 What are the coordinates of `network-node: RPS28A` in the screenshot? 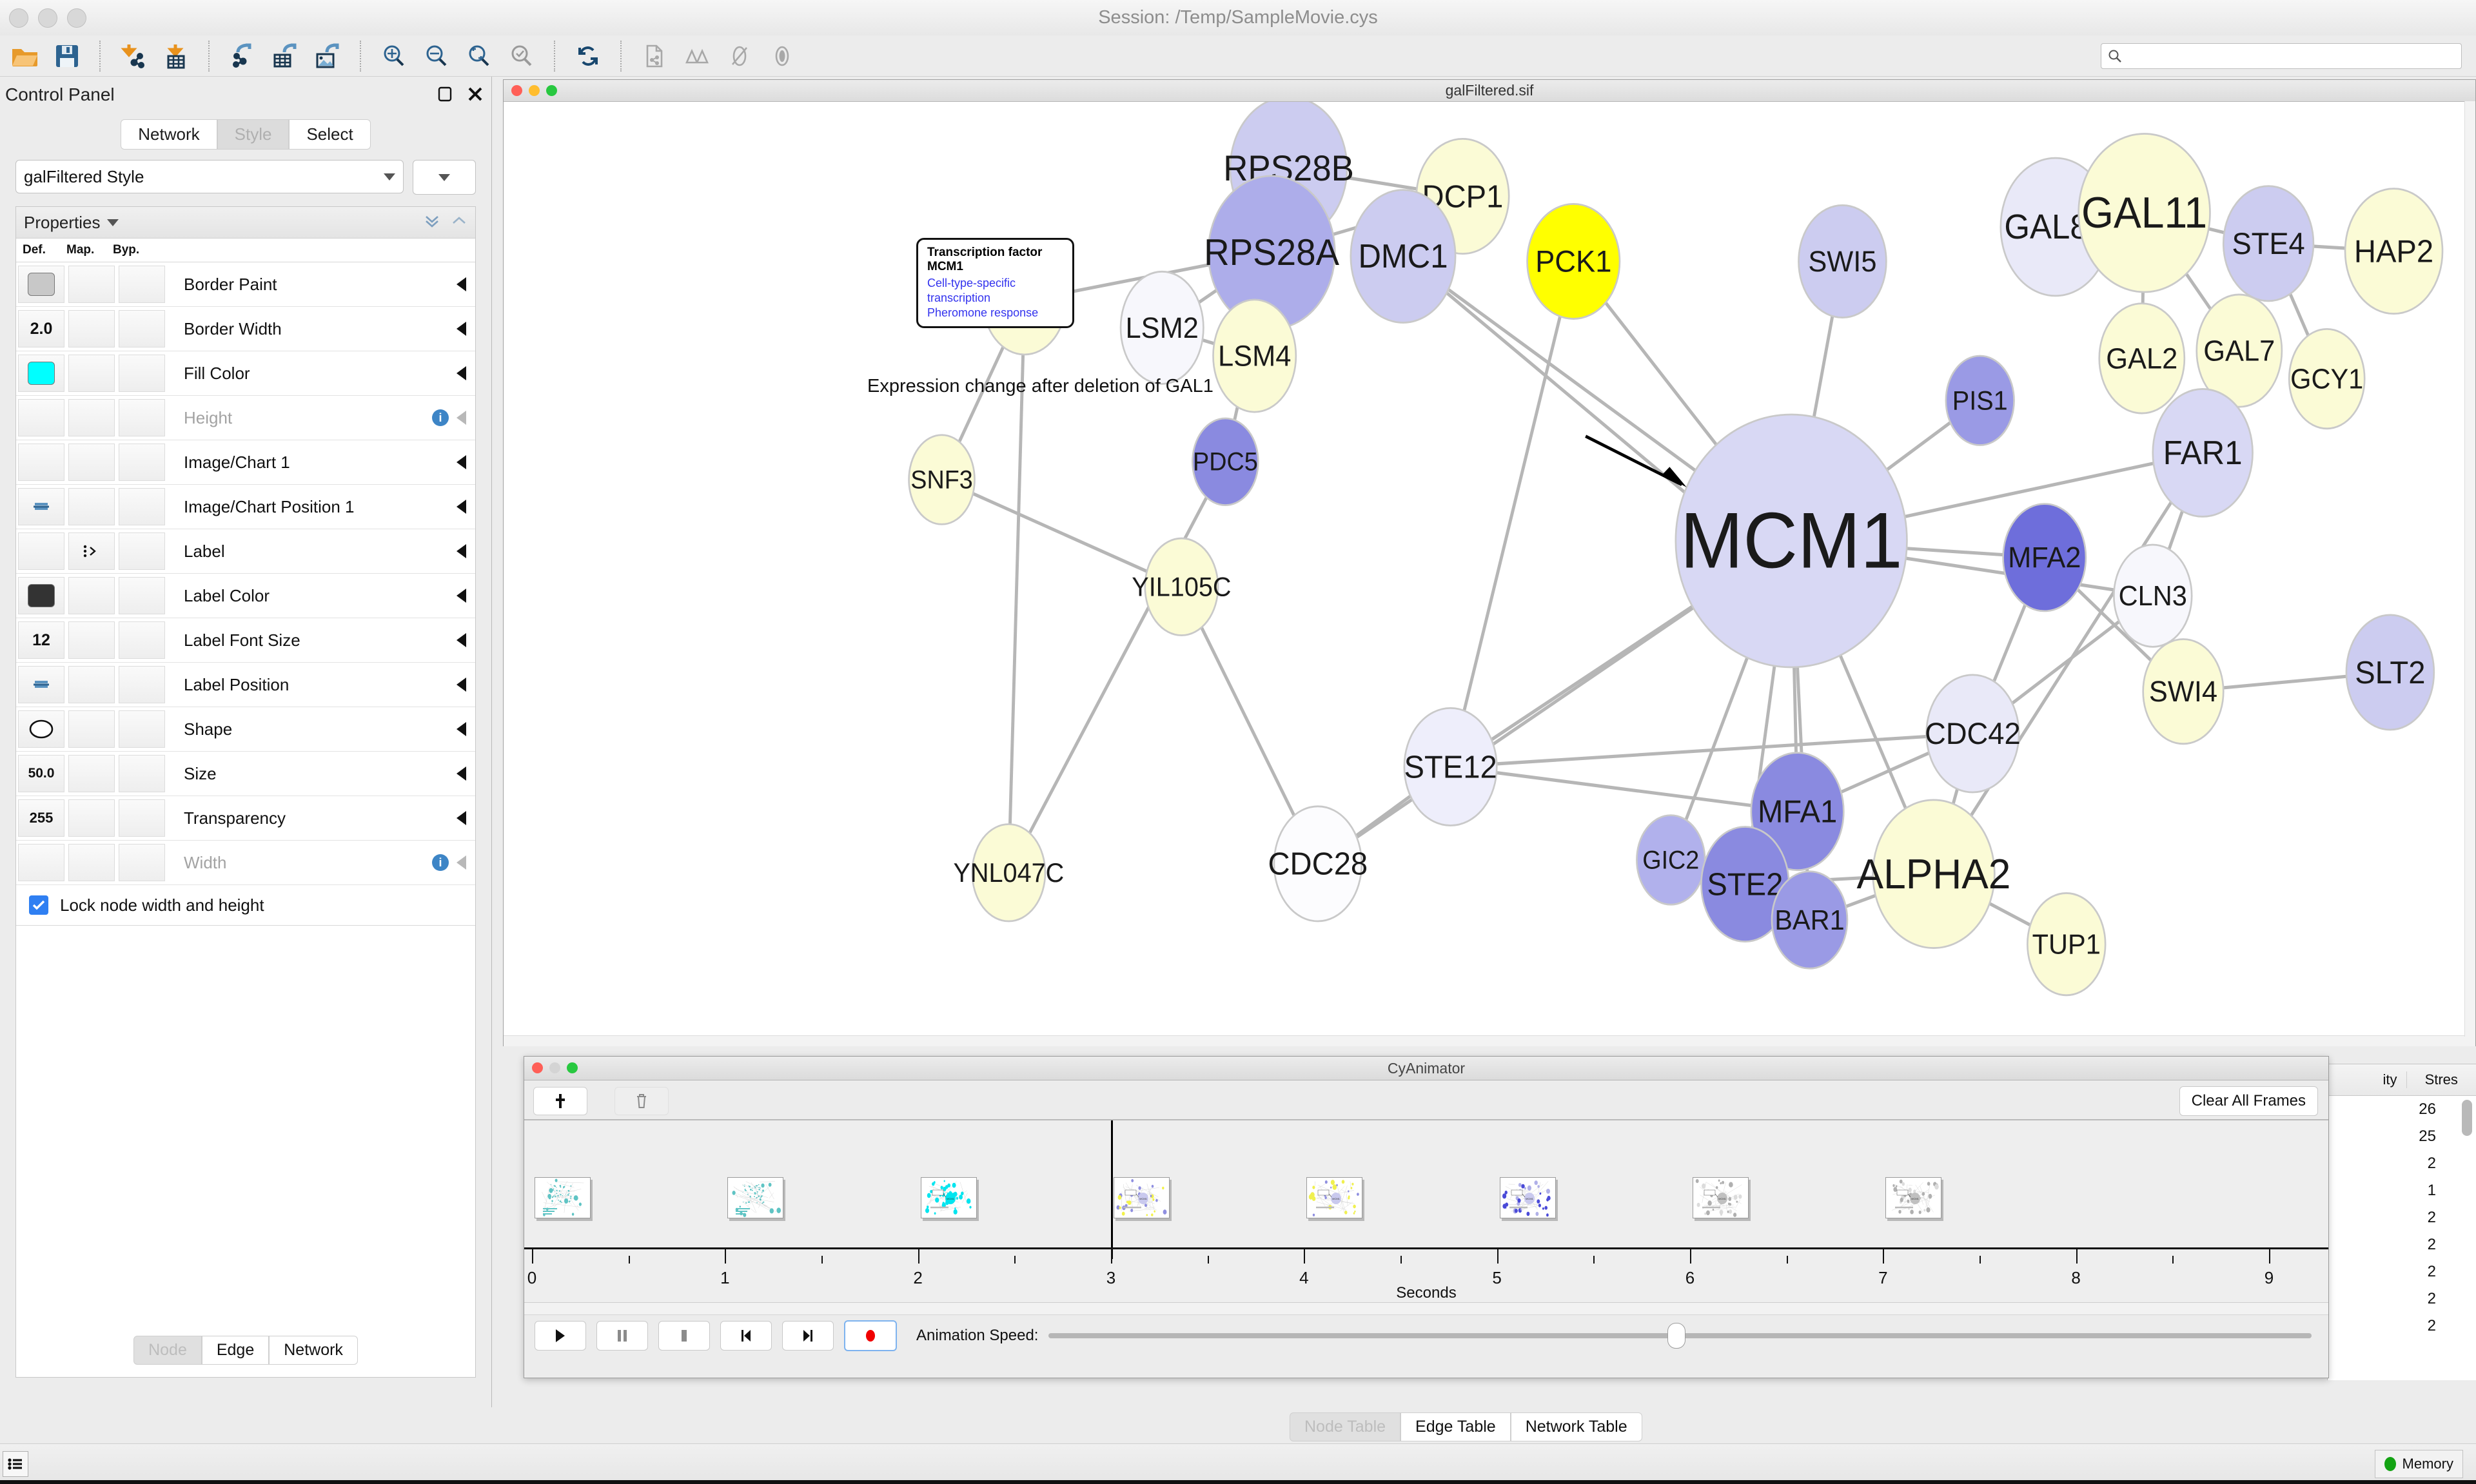 It's located at (1272, 252).